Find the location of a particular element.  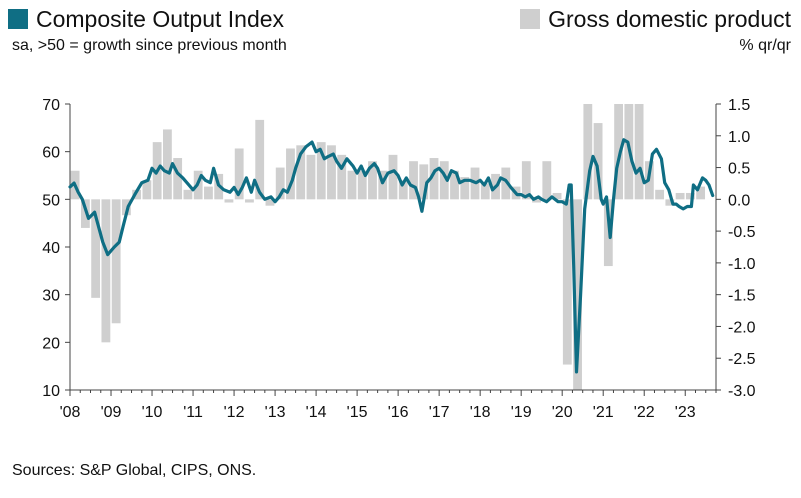

gdp-bar-2020Q3 is located at coordinates (588, 152).